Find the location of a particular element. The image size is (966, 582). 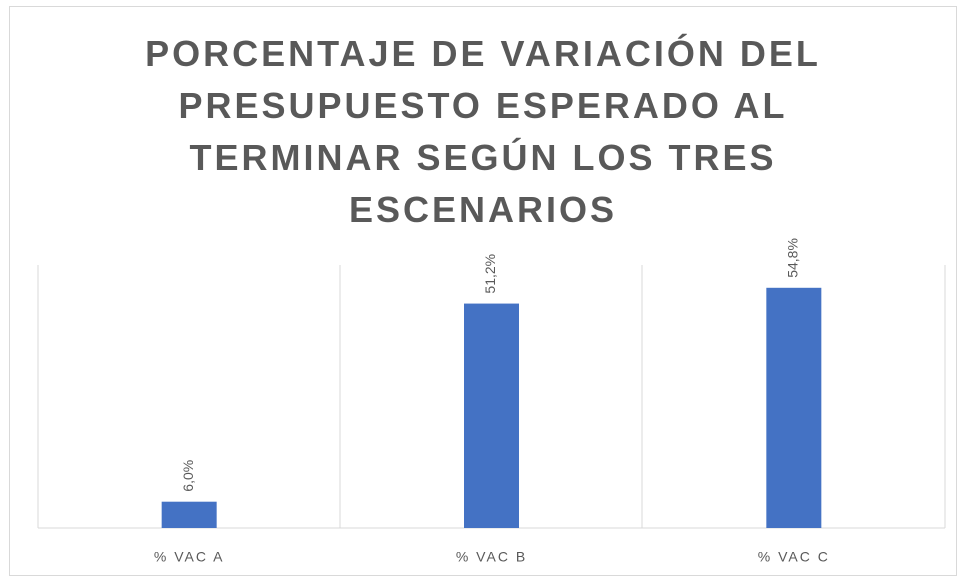

x-tick-label: % VAC A is located at coordinates (189, 557).